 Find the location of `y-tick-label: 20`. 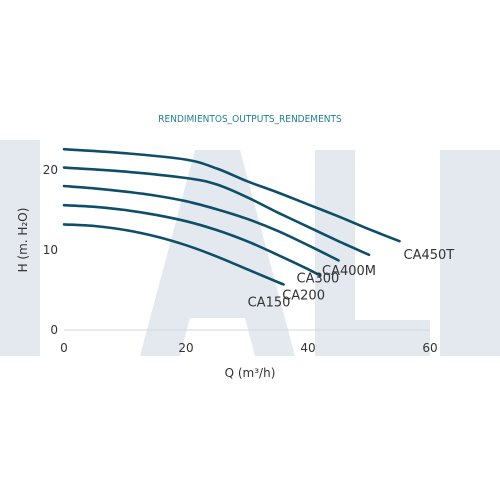

y-tick-label: 20 is located at coordinates (50, 170).